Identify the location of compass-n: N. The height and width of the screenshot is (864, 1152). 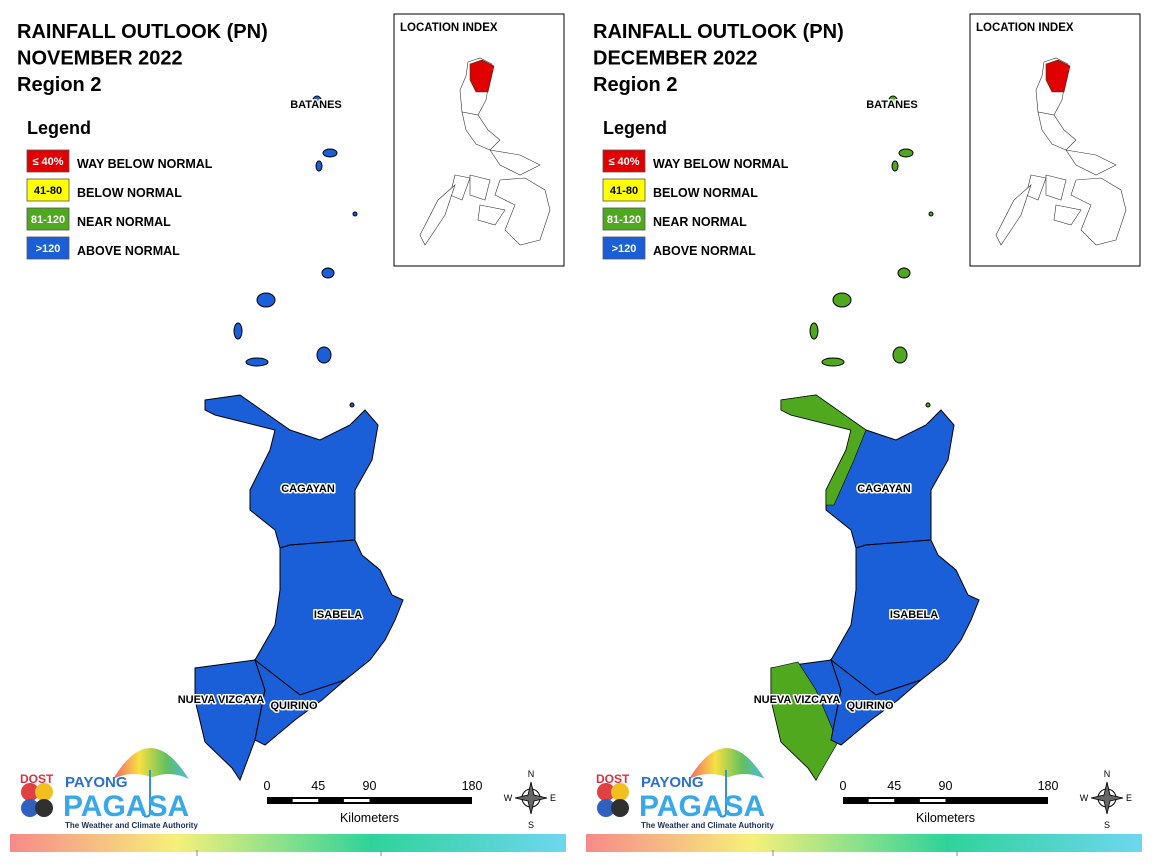
(531, 774).